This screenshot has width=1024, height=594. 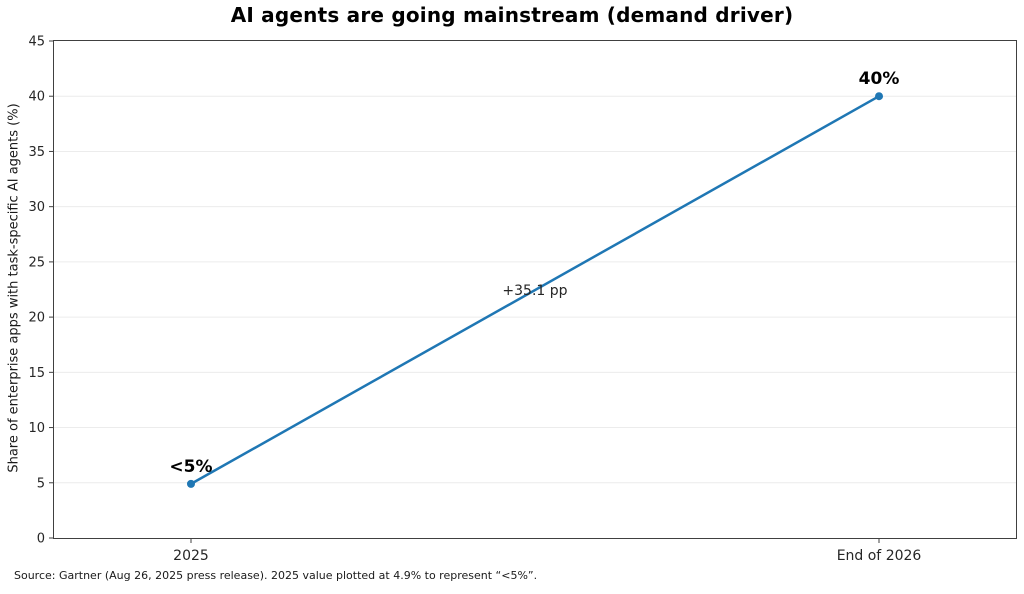 What do you see at coordinates (190, 467) in the screenshot?
I see `point-label: <5%` at bounding box center [190, 467].